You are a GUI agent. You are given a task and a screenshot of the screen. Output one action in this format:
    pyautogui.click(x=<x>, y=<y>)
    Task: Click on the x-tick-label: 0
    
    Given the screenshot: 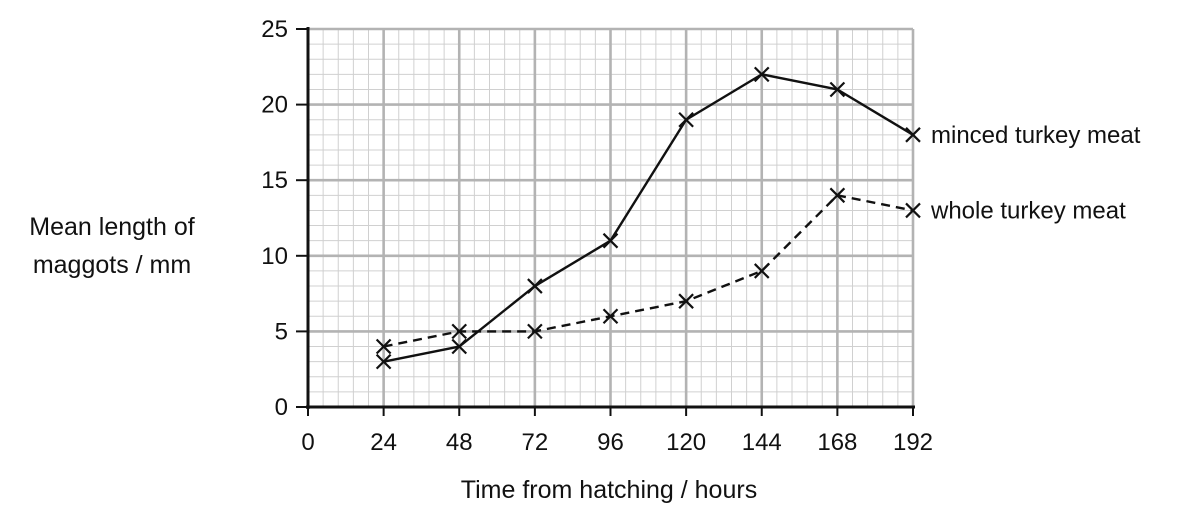 What is the action you would take?
    pyautogui.click(x=307, y=442)
    